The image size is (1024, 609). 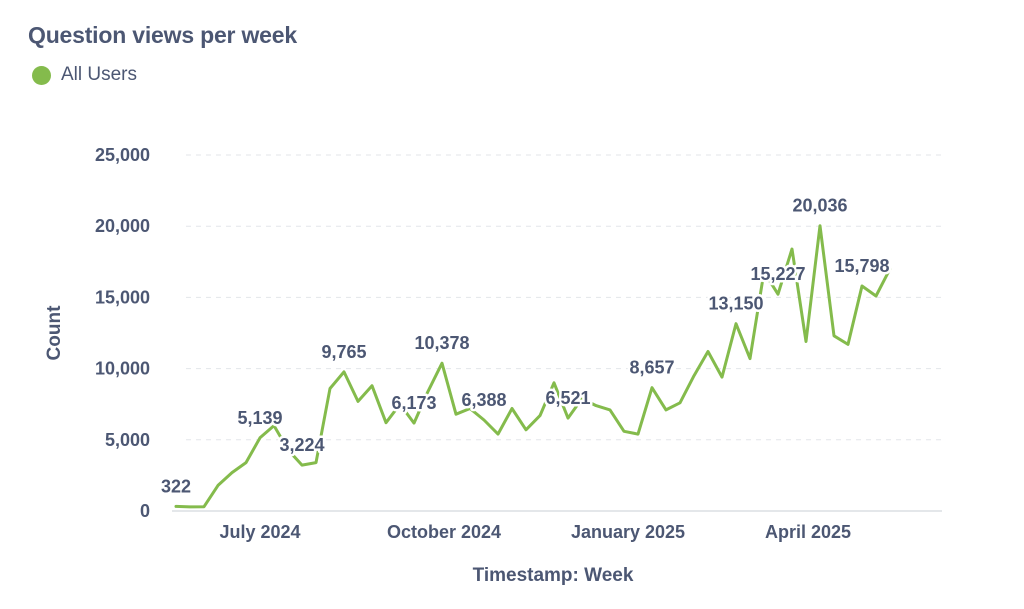 I want to click on y-tick-label: 5,000, so click(x=127, y=440).